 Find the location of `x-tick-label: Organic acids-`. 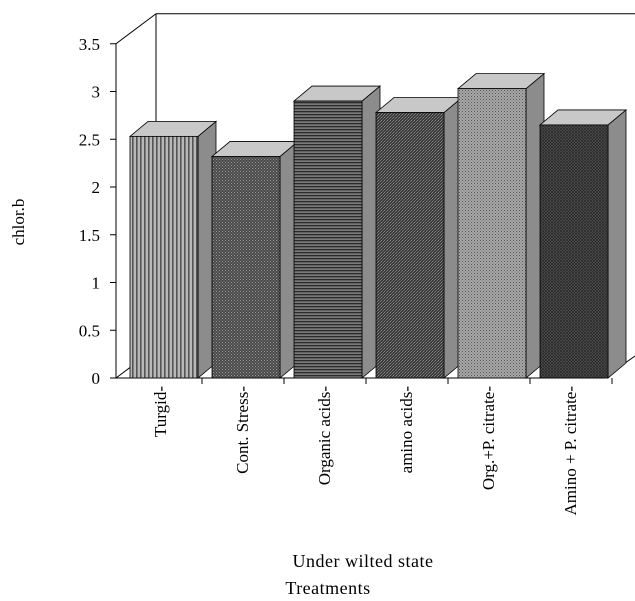

x-tick-label: Organic acids- is located at coordinates (324, 436).